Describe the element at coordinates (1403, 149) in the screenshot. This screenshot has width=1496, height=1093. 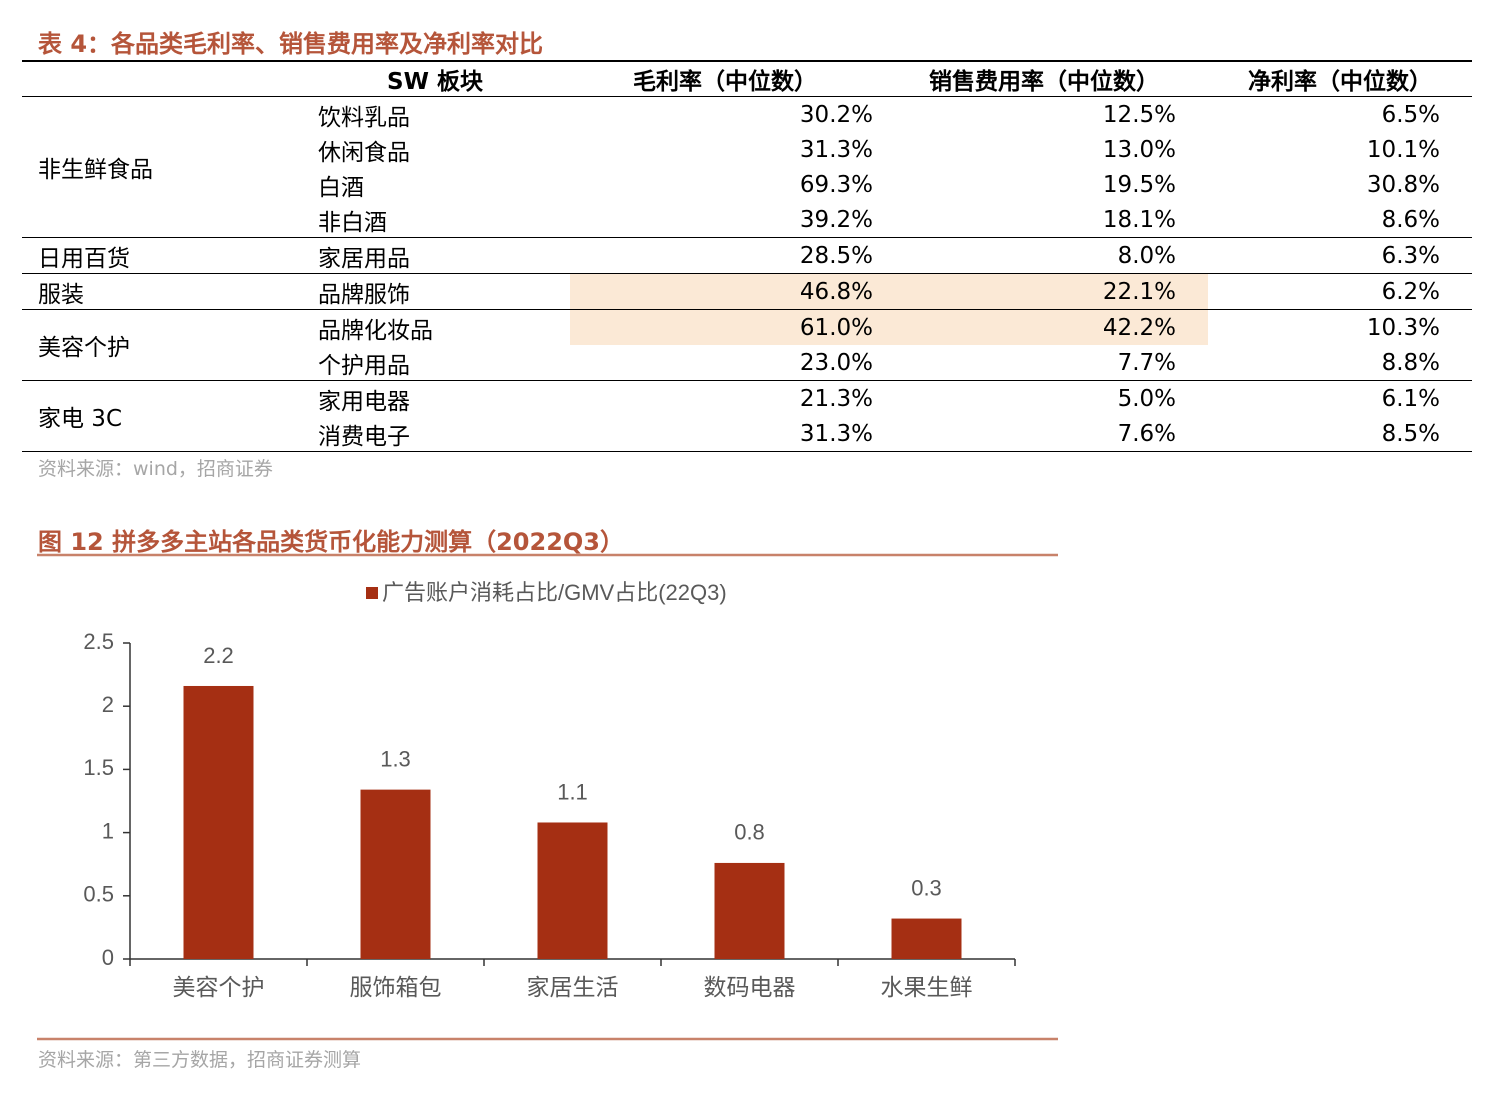
I see `value-cell: 10.1%` at that location.